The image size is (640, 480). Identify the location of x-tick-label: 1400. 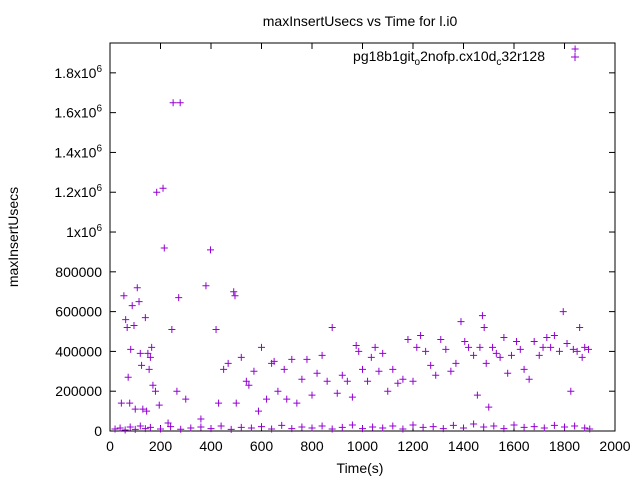
(463, 446).